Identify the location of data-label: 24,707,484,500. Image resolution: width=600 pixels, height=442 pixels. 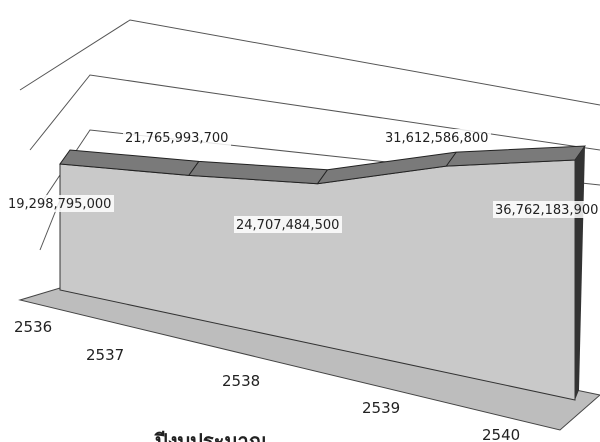
(287, 225).